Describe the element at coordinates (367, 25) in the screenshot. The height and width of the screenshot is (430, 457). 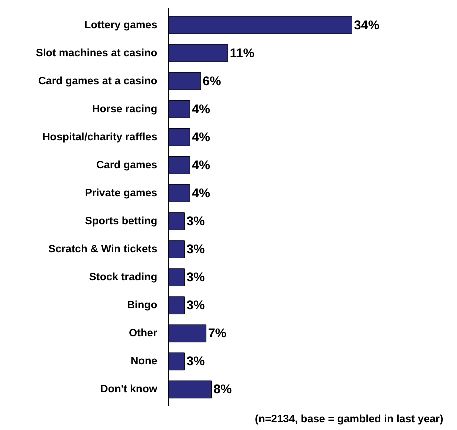
I see `data-label: 34%` at that location.